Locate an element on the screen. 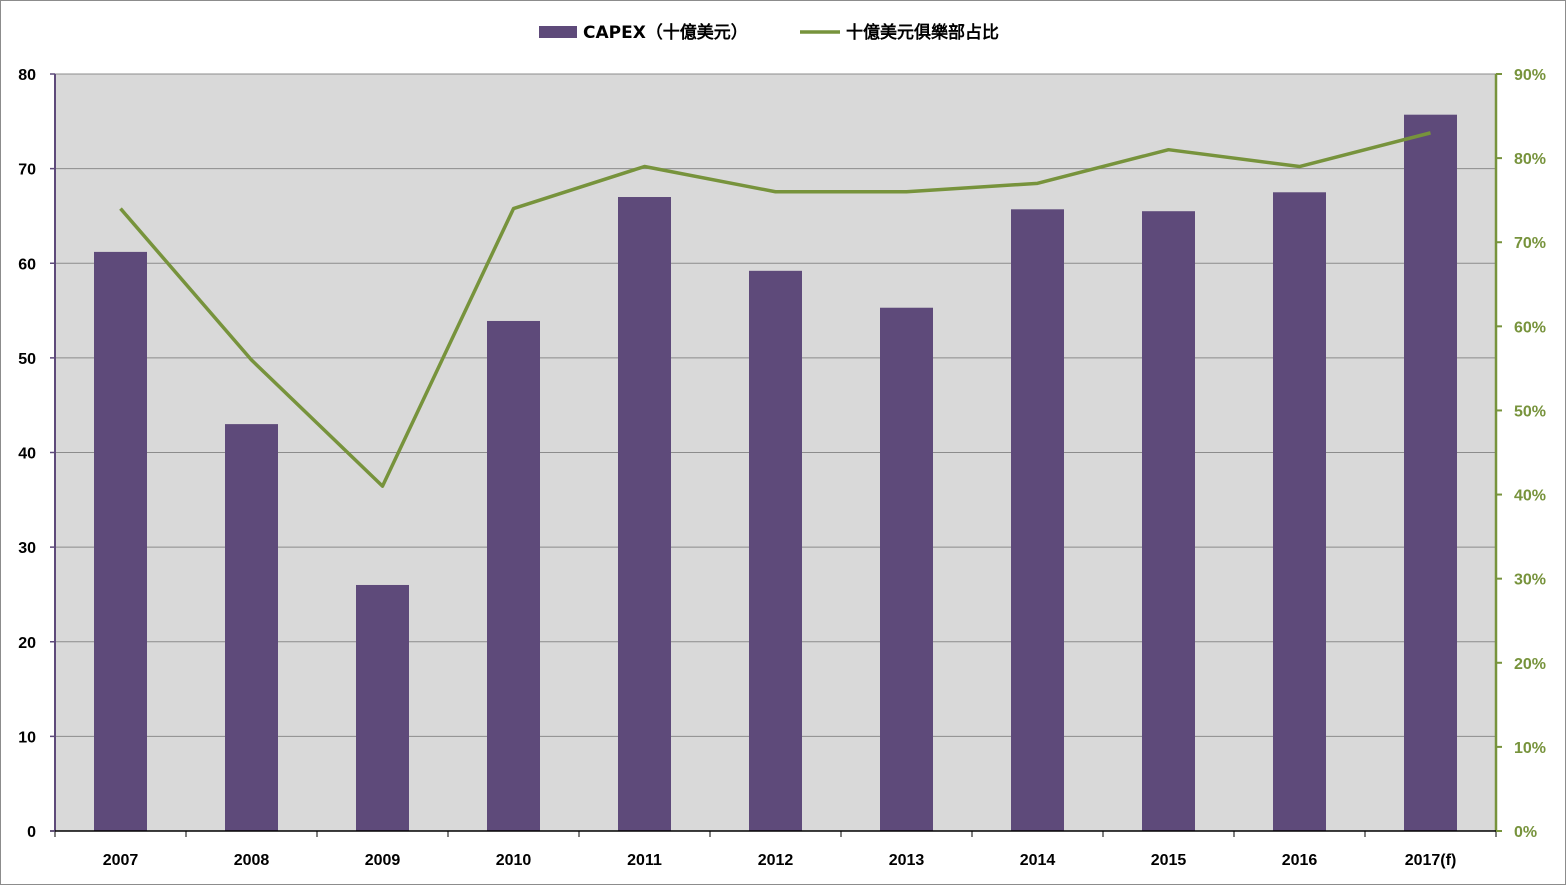 Image resolution: width=1566 pixels, height=885 pixels. y-right-tick-label: 40% is located at coordinates (1530, 496).